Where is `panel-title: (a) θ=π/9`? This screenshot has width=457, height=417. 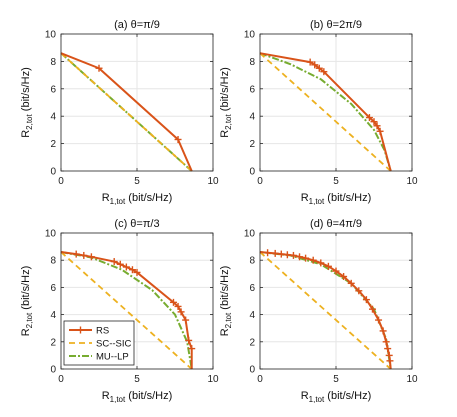 panel-title: (a) θ=π/9 is located at coordinates (137, 25).